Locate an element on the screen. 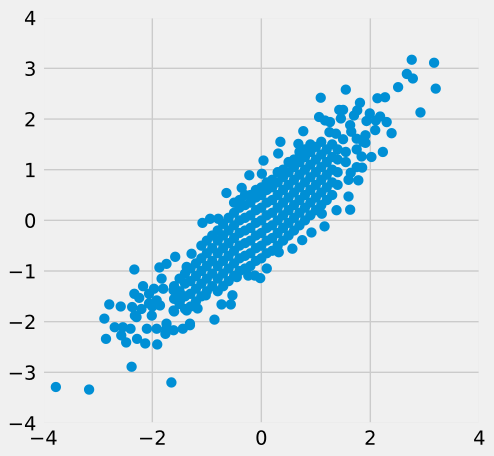 This screenshot has height=456, width=494. x-tick-label: 4 is located at coordinates (479, 437).